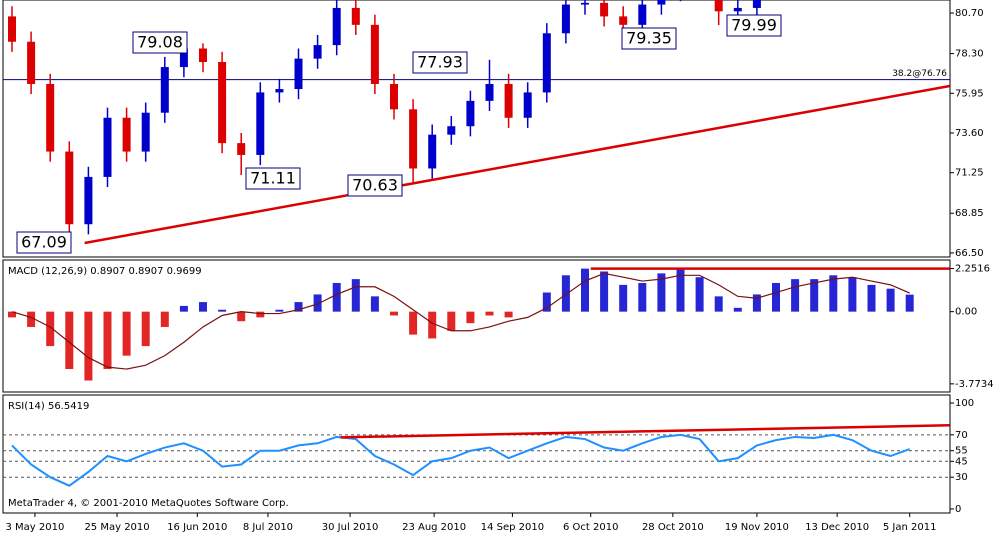 Image resolution: width=1001 pixels, height=538 pixels. I want to click on panel-title: RSI(14) 56.5419, so click(48, 406).